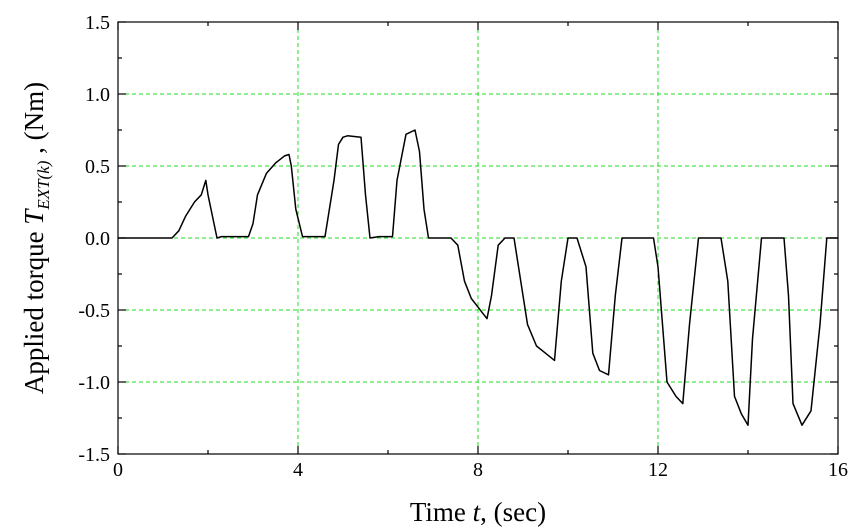 This screenshot has height=530, width=857. Describe the element at coordinates (658, 470) in the screenshot. I see `x-tick-label: 12` at that location.